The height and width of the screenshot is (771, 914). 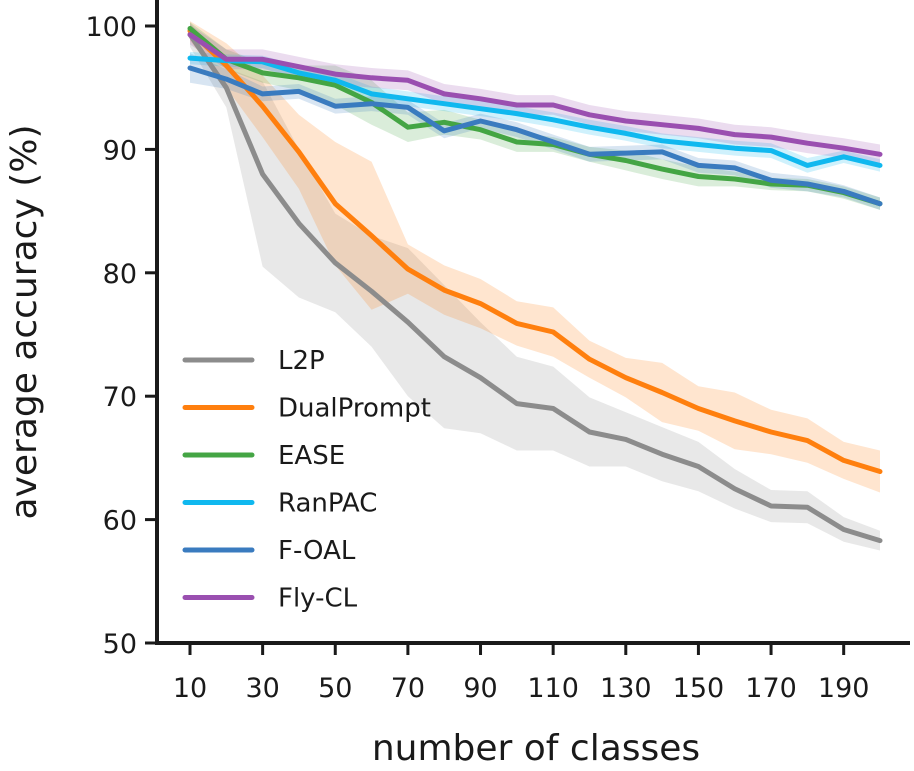 What do you see at coordinates (553, 688) in the screenshot?
I see `x-tick-label: 110` at bounding box center [553, 688].